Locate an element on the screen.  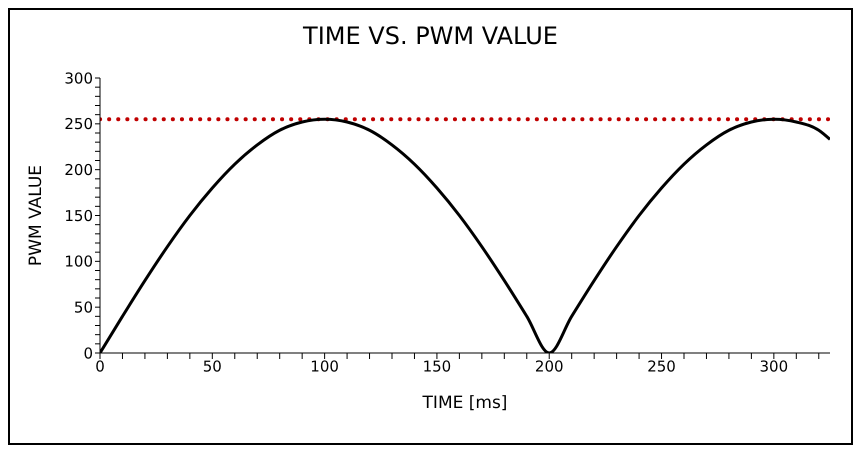
y-tick-label: 200 is located at coordinates (78, 169).